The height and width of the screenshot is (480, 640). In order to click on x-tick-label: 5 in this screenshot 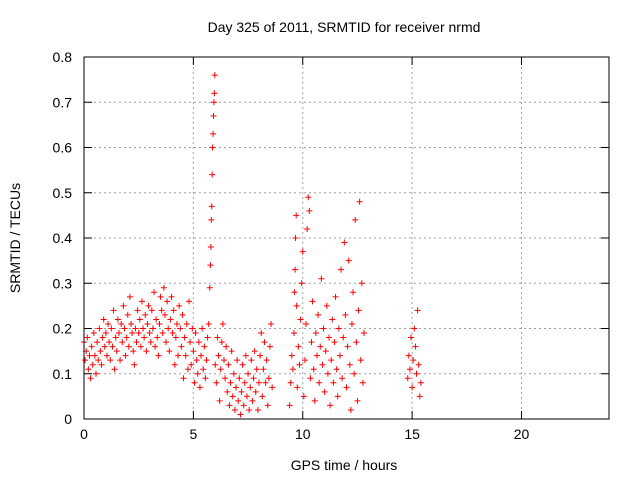, I will do `click(193, 434)`.